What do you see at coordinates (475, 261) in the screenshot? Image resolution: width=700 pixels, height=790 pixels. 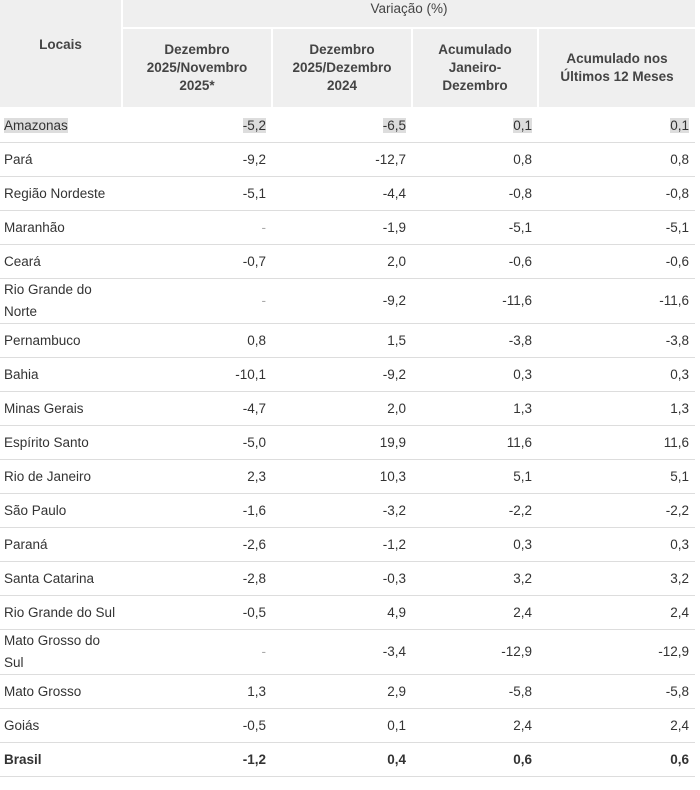 I see `value-cell: -0,6` at bounding box center [475, 261].